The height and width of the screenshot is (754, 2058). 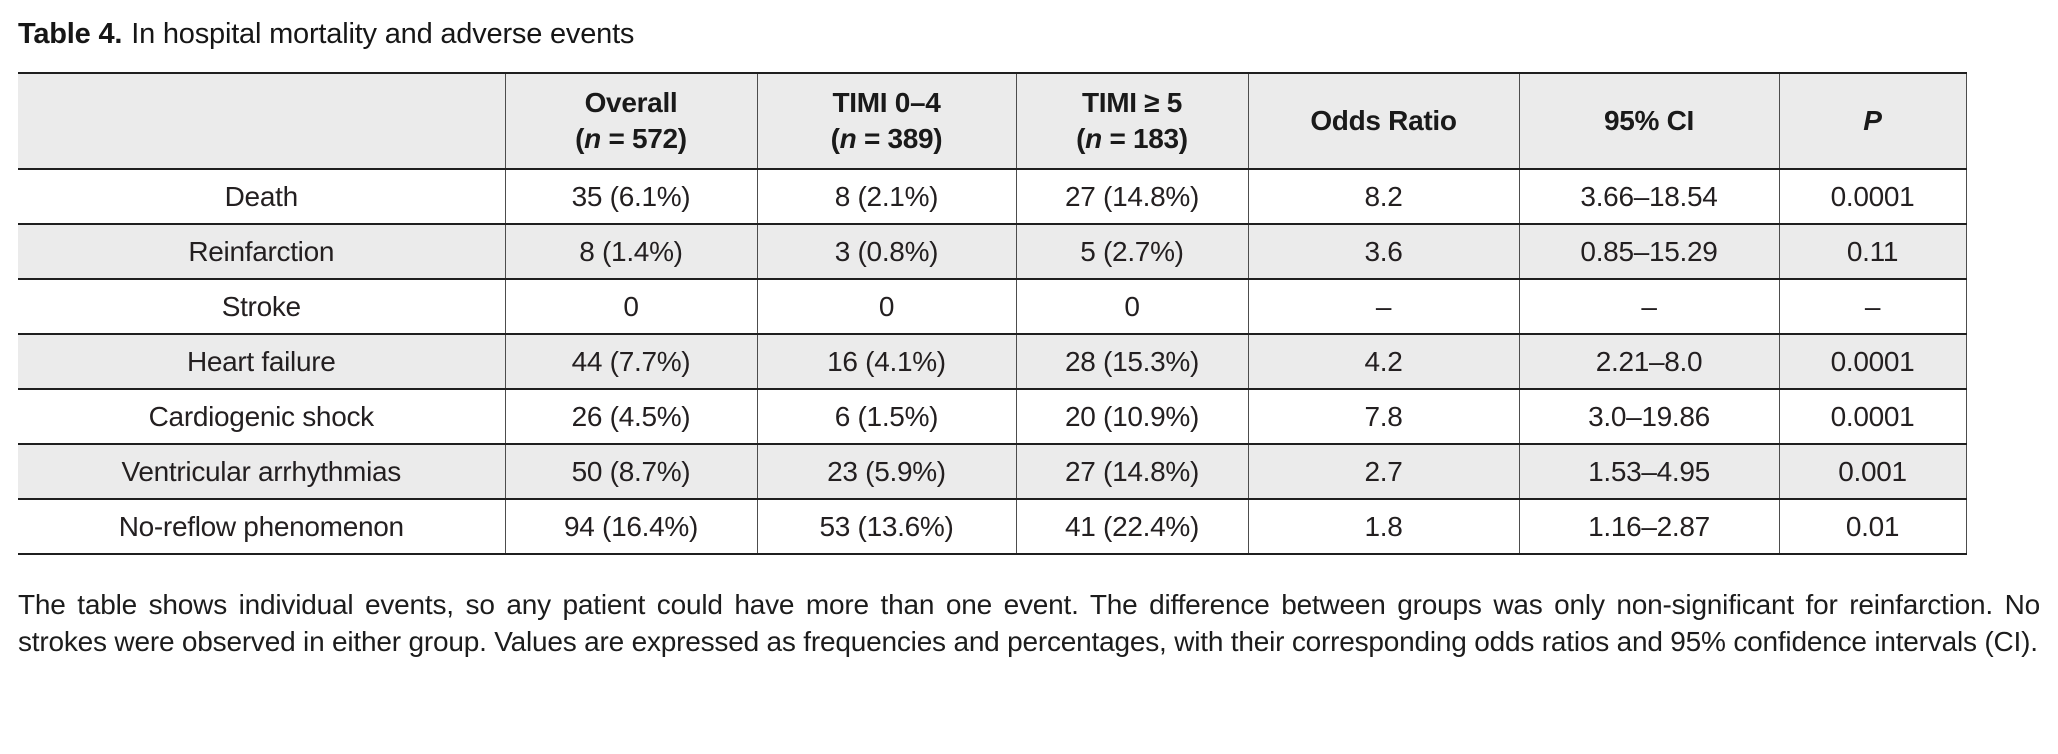 What do you see at coordinates (630, 362) in the screenshot?
I see `cell-overall: 44 (7.7%)` at bounding box center [630, 362].